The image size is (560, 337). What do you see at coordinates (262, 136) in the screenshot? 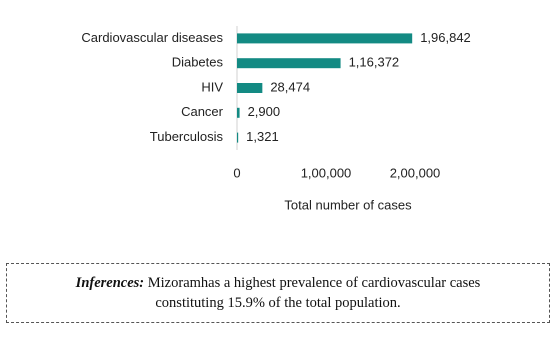
I see `value-label: 1,321` at bounding box center [262, 136].